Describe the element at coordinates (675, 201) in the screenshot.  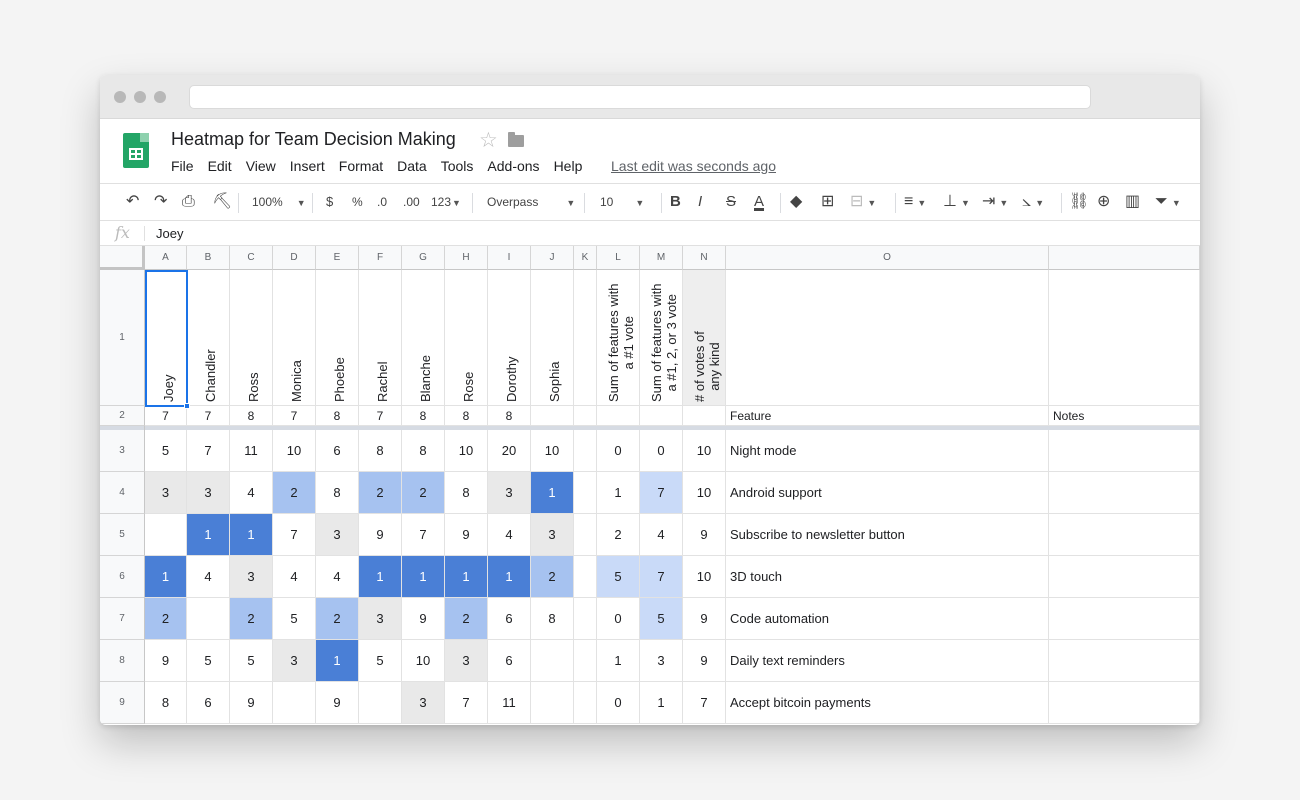
I see `bold-button: B` at that location.